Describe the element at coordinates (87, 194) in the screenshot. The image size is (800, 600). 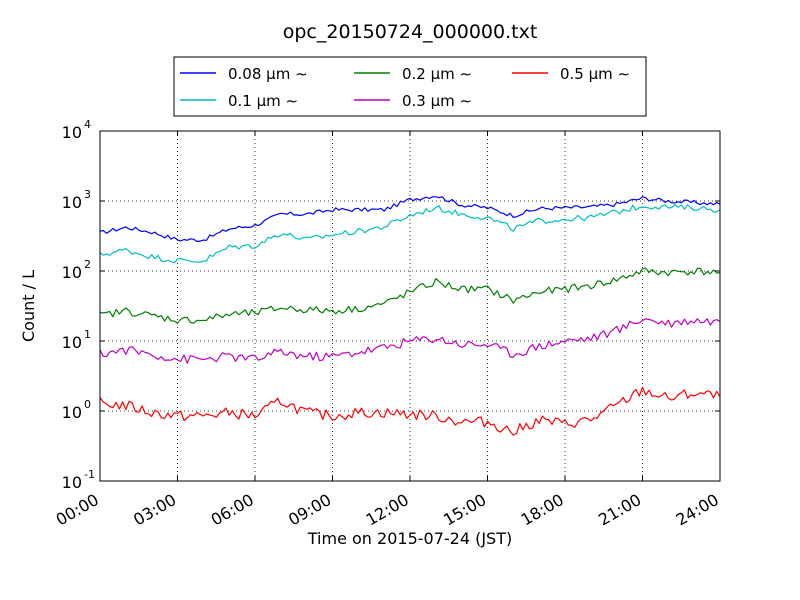
I see `y-tick-exponent: 3` at that location.